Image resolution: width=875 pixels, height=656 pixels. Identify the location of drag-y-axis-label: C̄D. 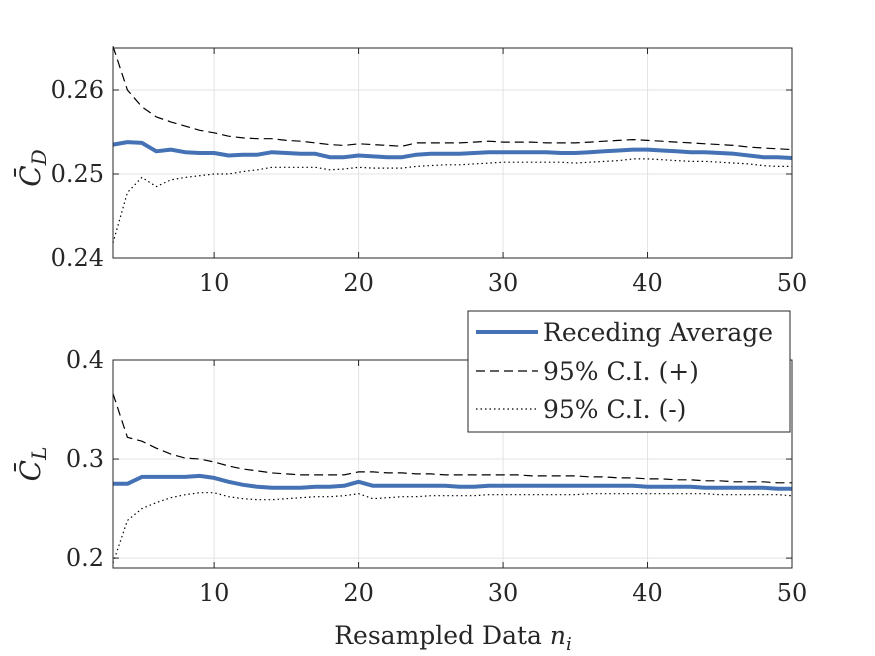
(32, 167).